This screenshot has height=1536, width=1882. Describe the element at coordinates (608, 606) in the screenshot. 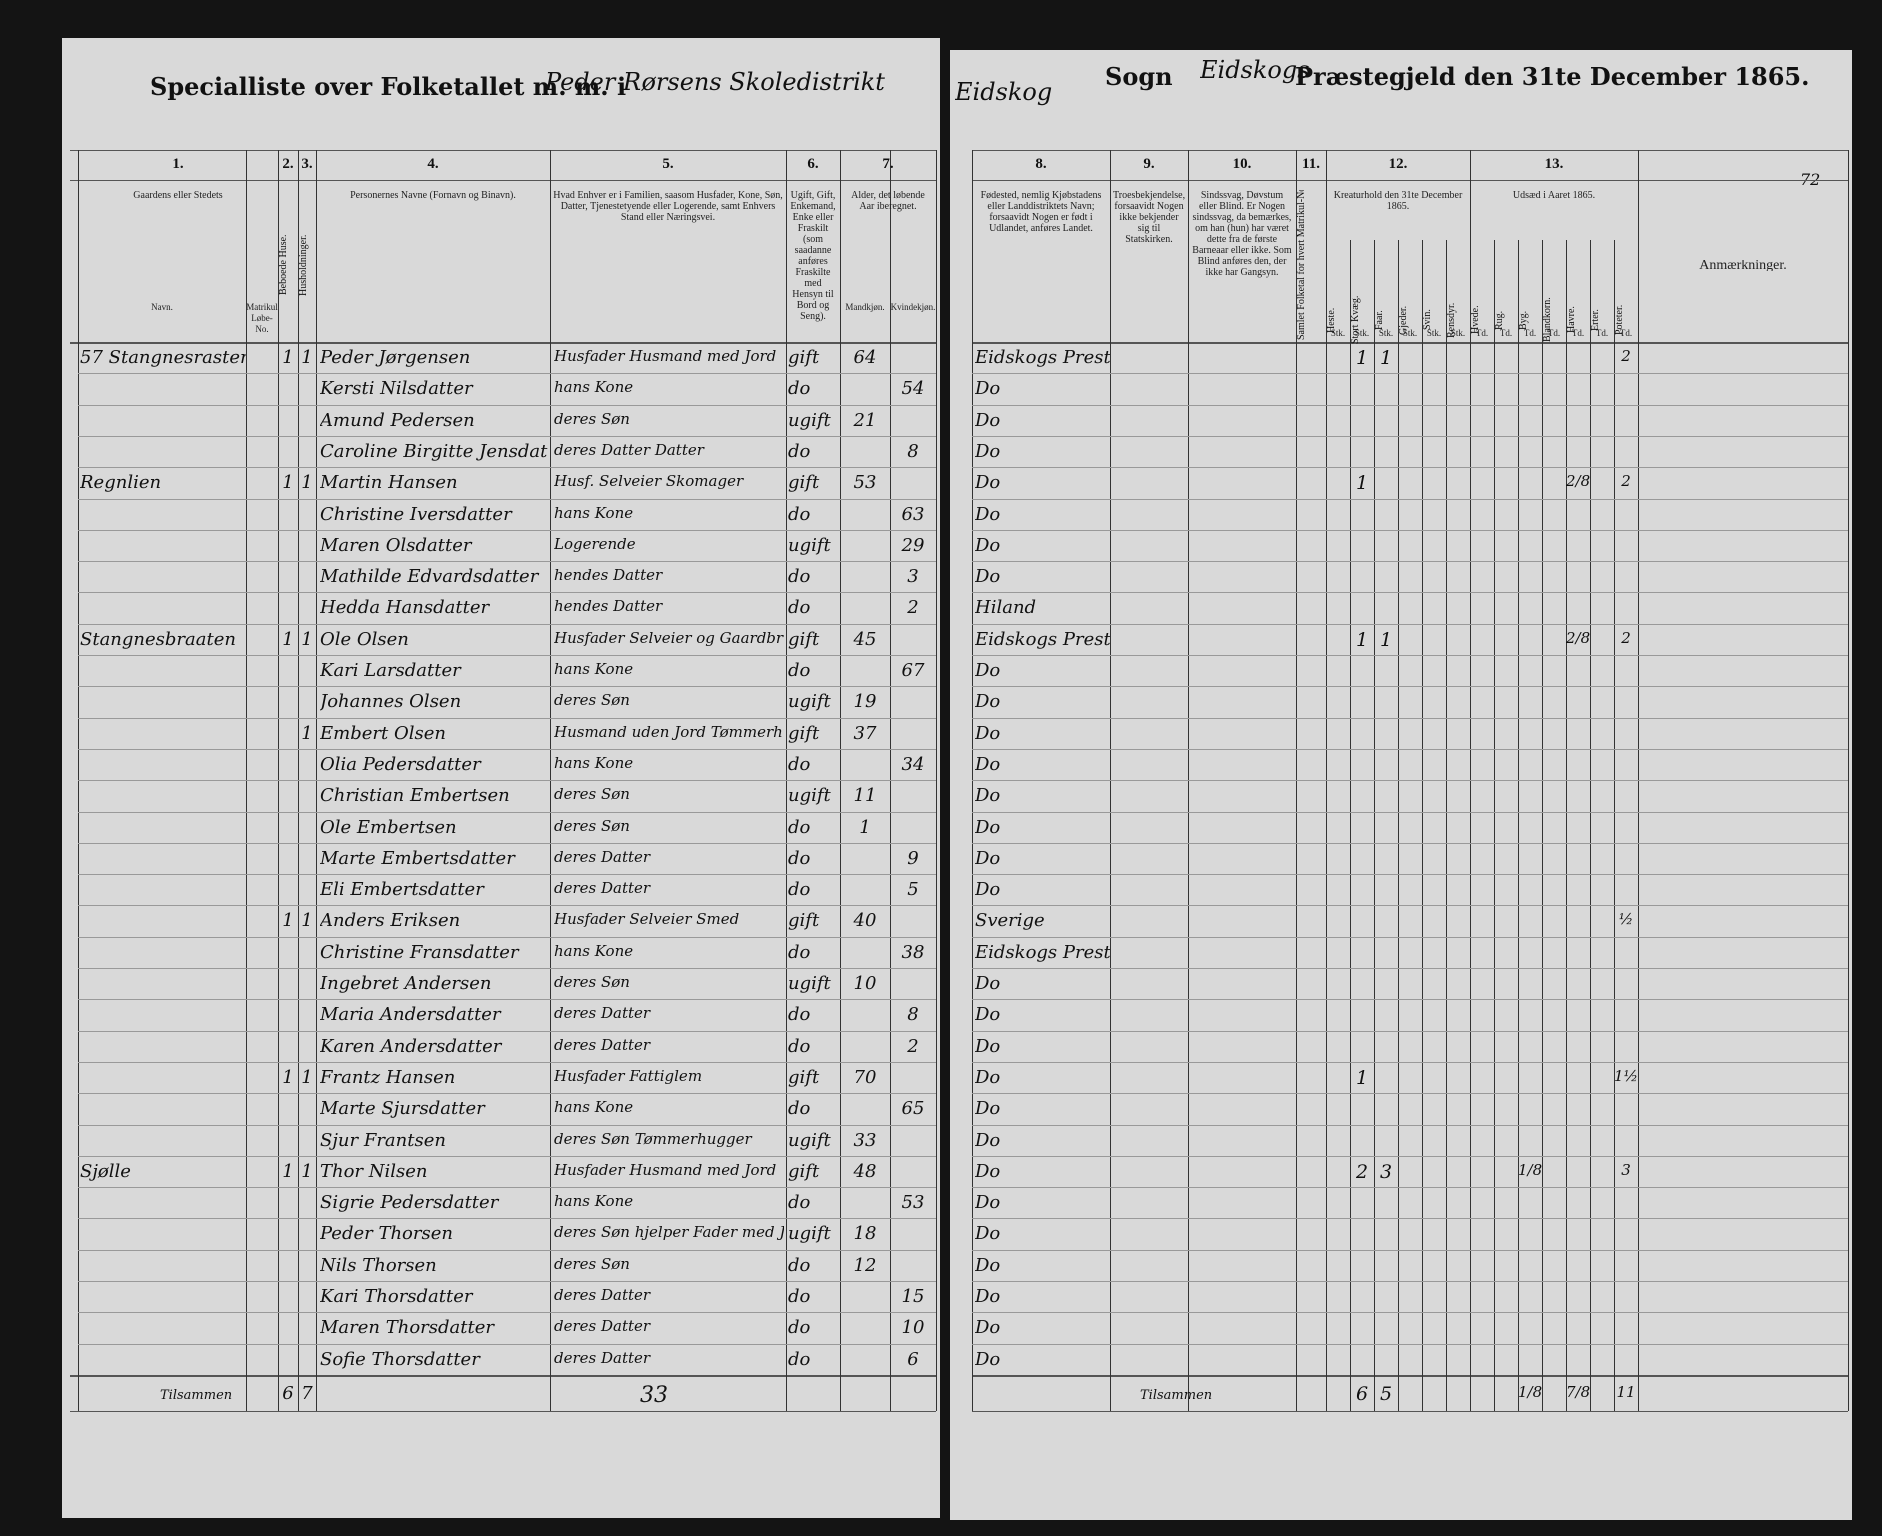

I see `cell-position: hendes Datter` at that location.